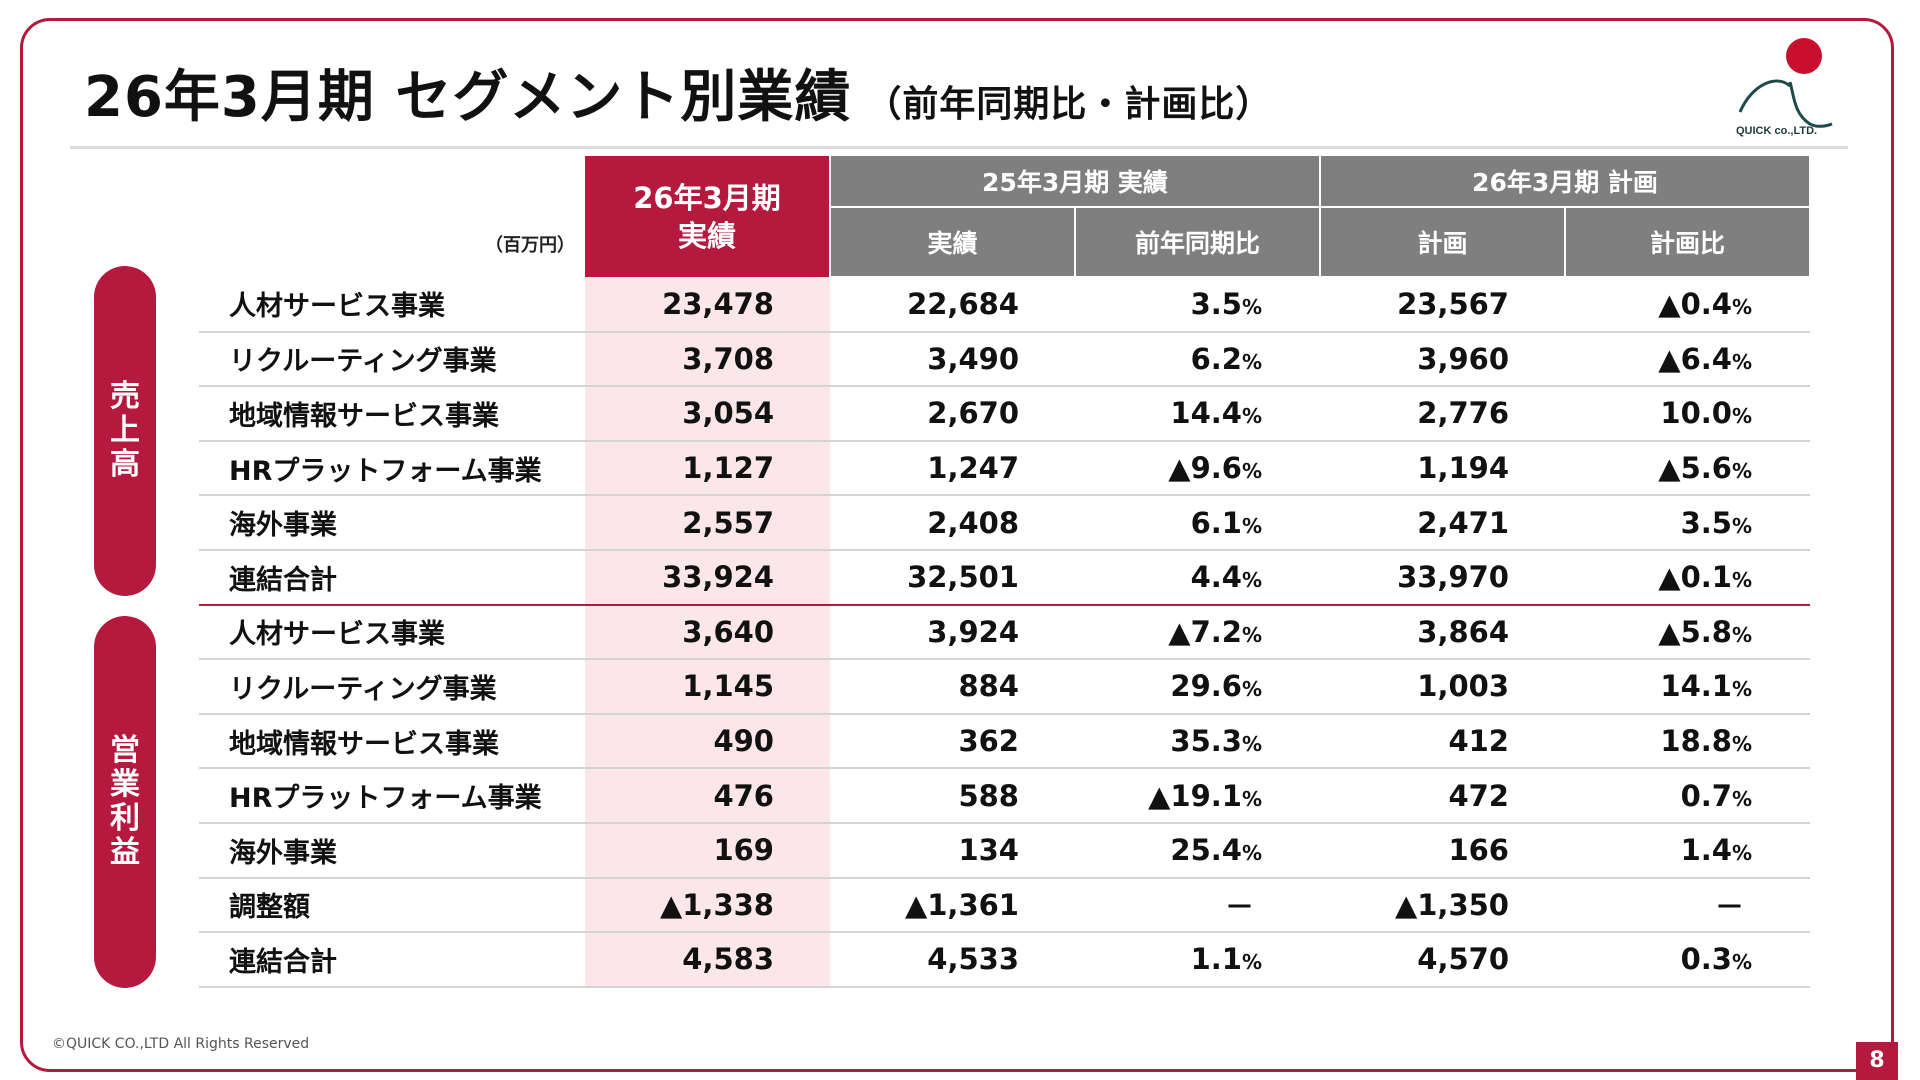 The height and width of the screenshot is (1080, 1920). I want to click on cell-yoy: 6.2%, so click(1197, 359).